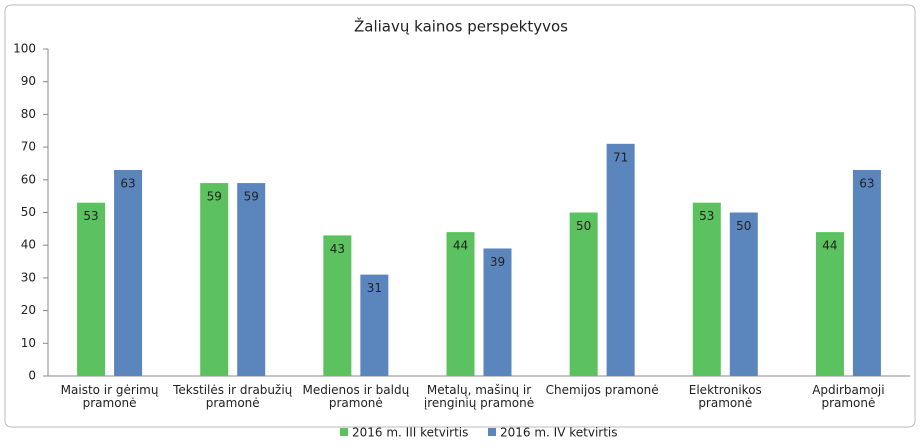 The image size is (921, 448). I want to click on x-tick-label: Tekstilės ir drabužių pramonė, so click(233, 396).